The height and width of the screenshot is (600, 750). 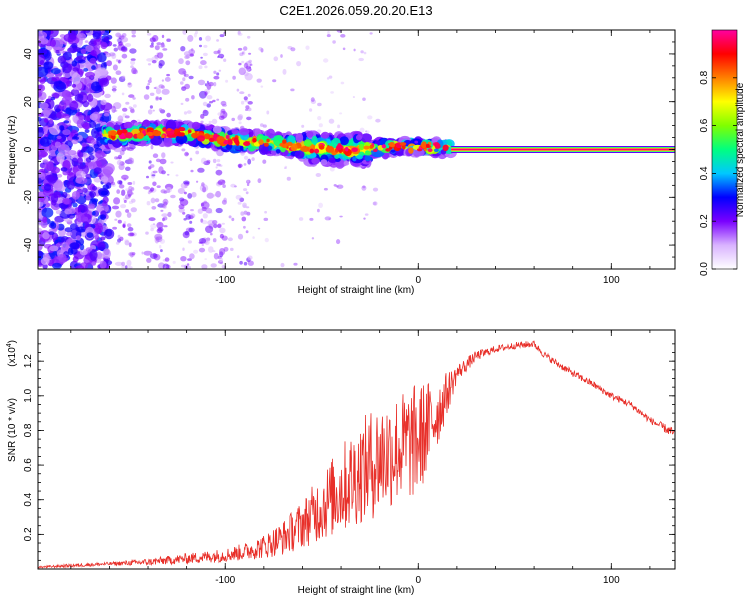 What do you see at coordinates (12, 430) in the screenshot?
I see `snr-y-label: SNR (10 * v/v)` at bounding box center [12, 430].